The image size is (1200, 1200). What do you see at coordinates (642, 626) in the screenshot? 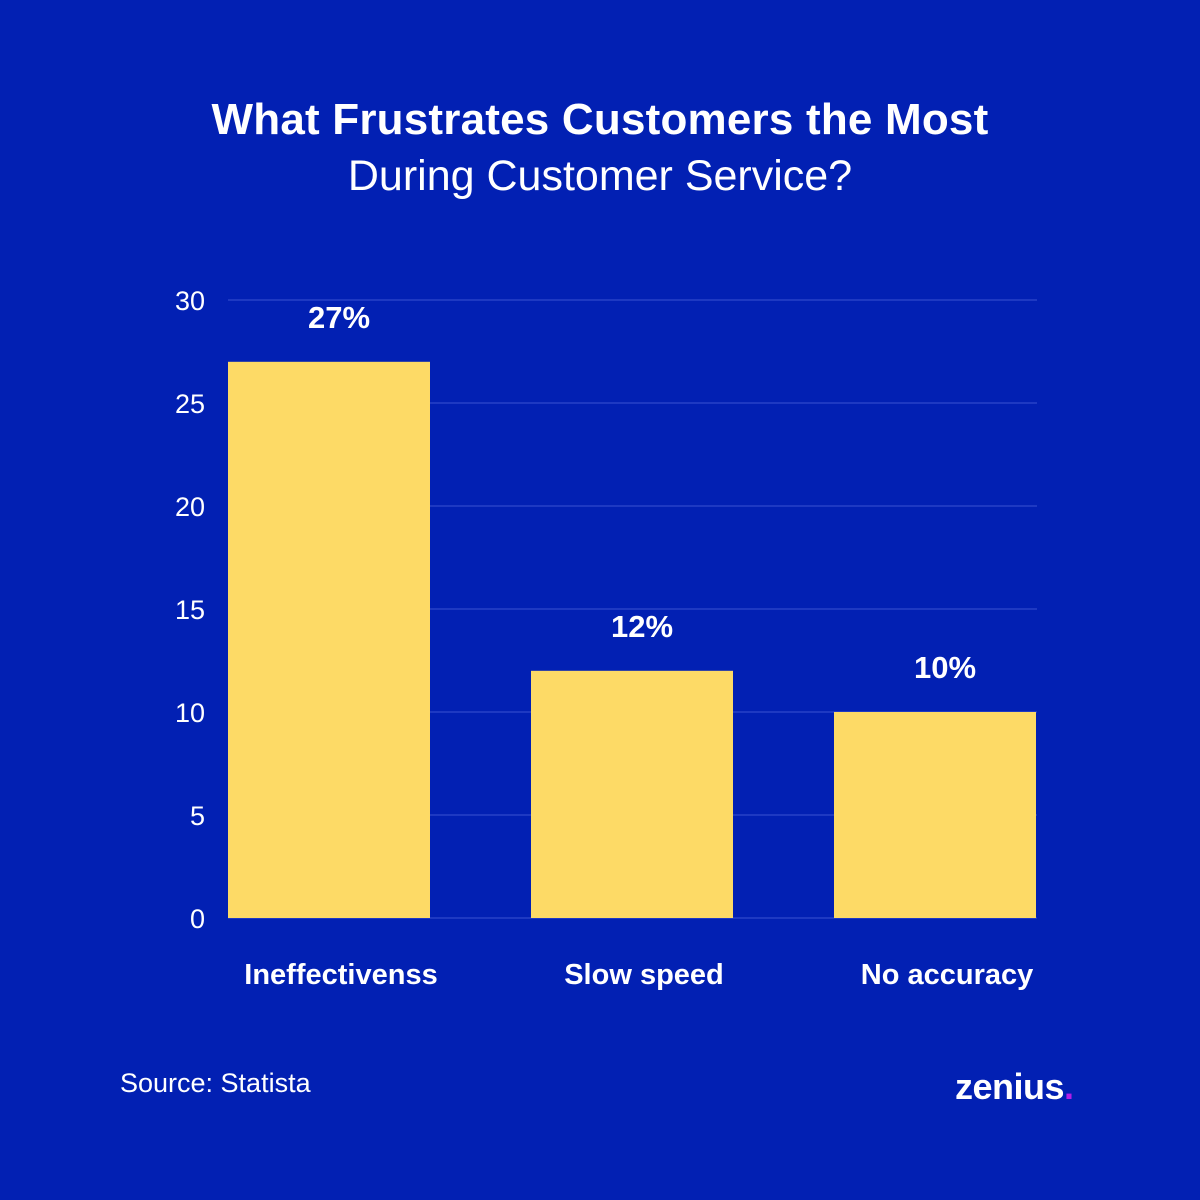
I see `data-label: 12%` at bounding box center [642, 626].